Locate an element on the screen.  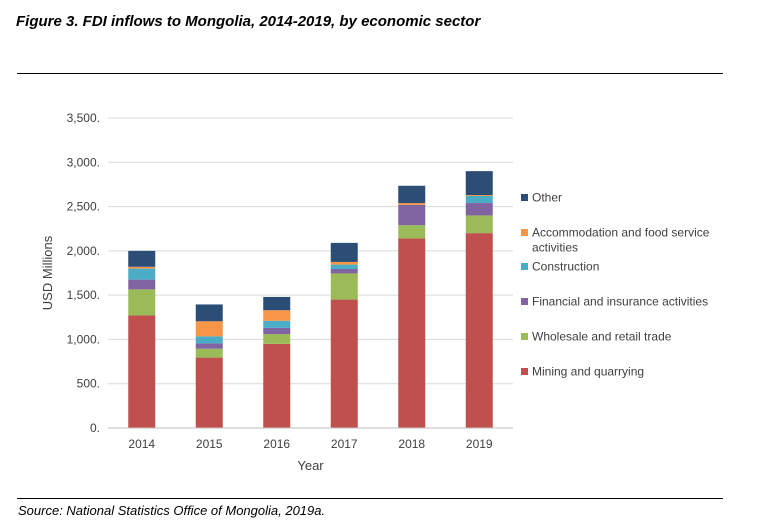
bar-segment-accommodation-and-food-service-activities-2015 is located at coordinates (209, 329).